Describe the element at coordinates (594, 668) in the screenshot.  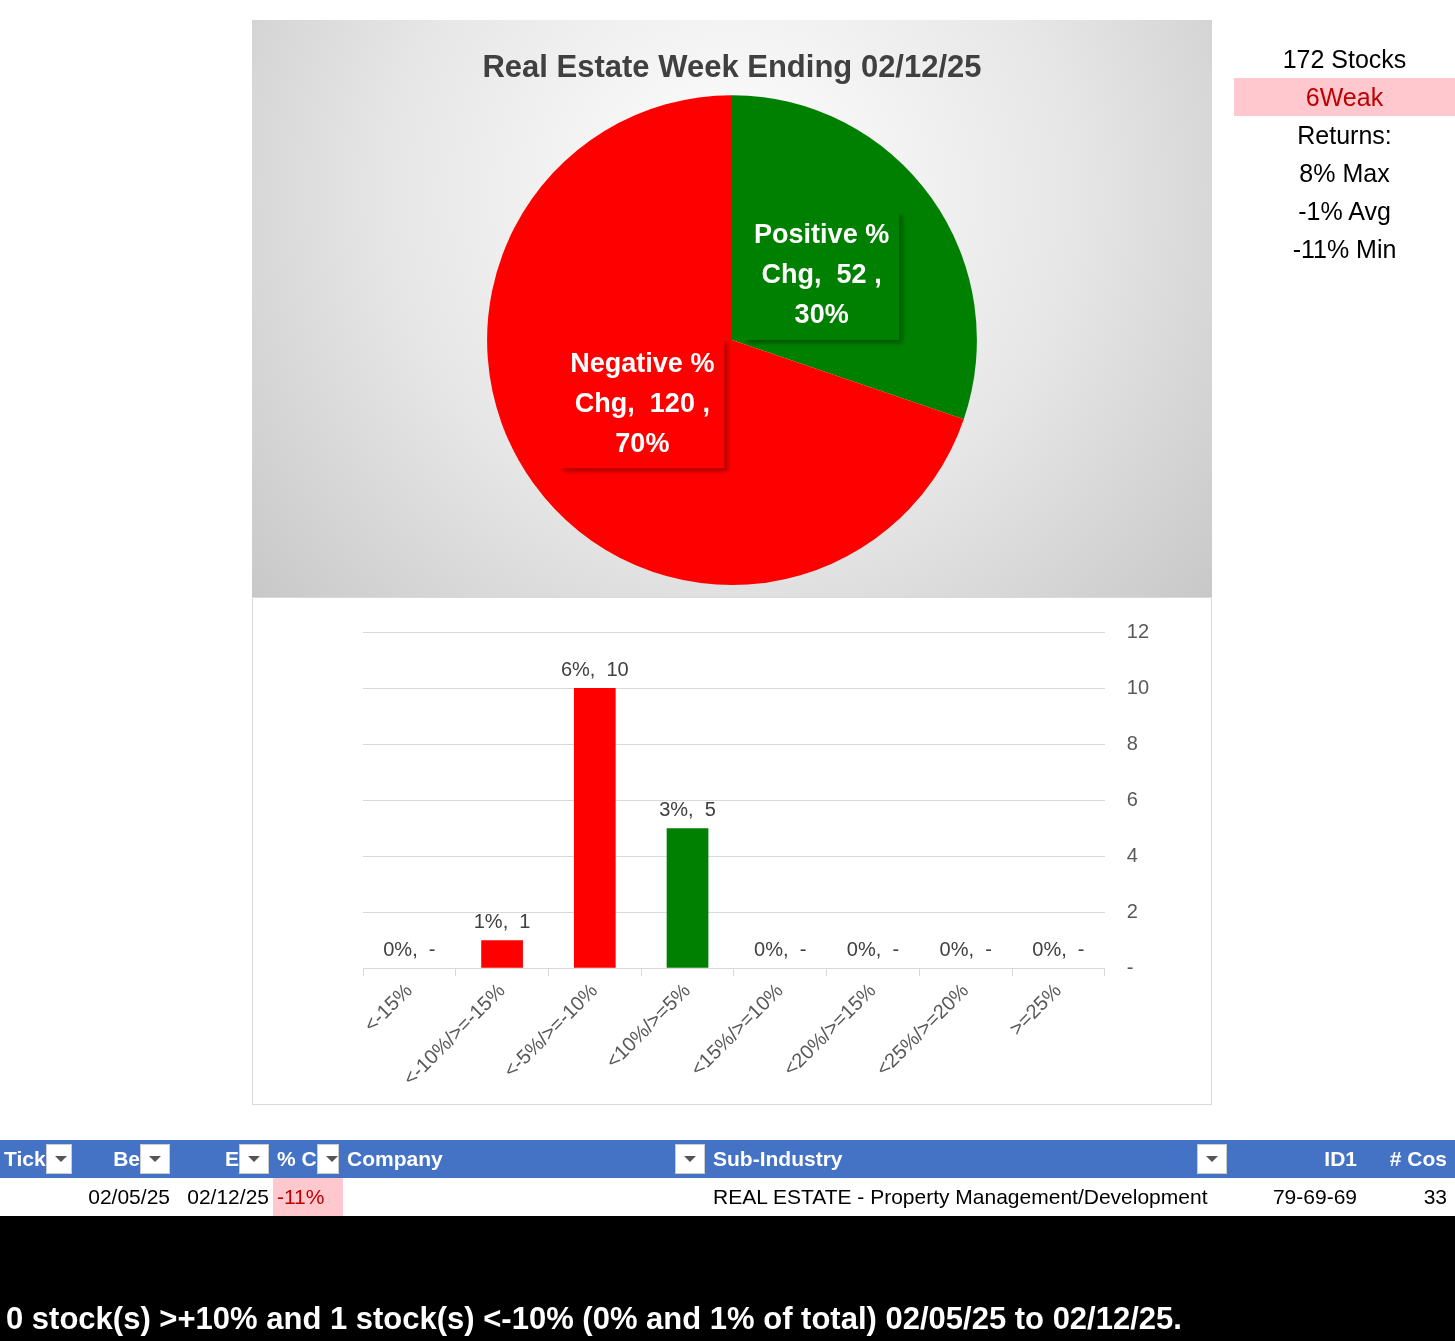
I see `data-label: 6%, 10` at that location.